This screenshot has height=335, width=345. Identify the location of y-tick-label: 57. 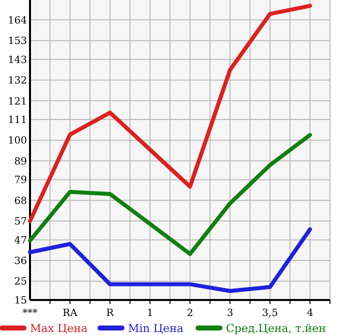
(20, 222).